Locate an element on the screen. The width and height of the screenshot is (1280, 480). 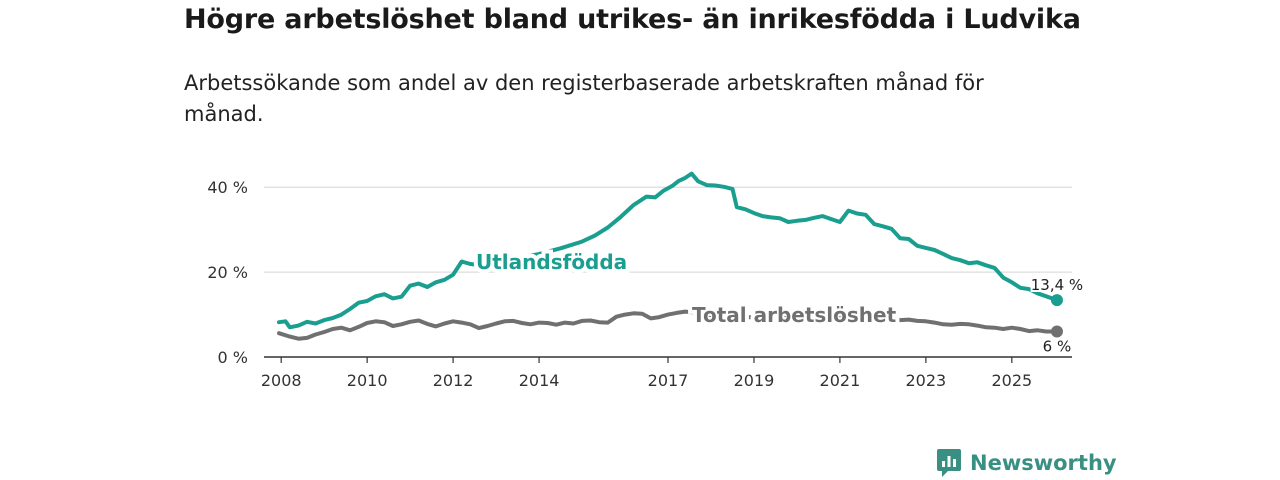
series-line-total is located at coordinates (668, 325).